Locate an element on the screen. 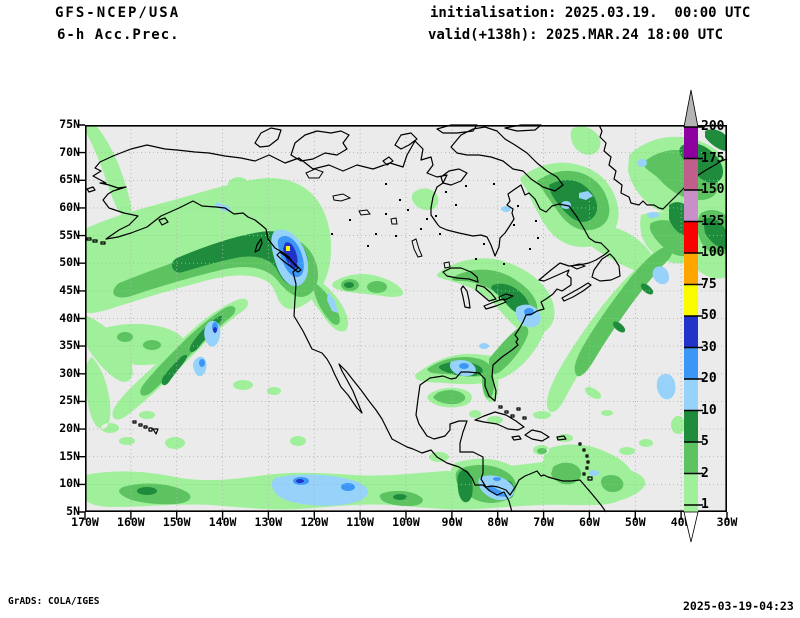 The width and height of the screenshot is (800, 618). precip-yellow-layer is located at coordinates (288, 248).